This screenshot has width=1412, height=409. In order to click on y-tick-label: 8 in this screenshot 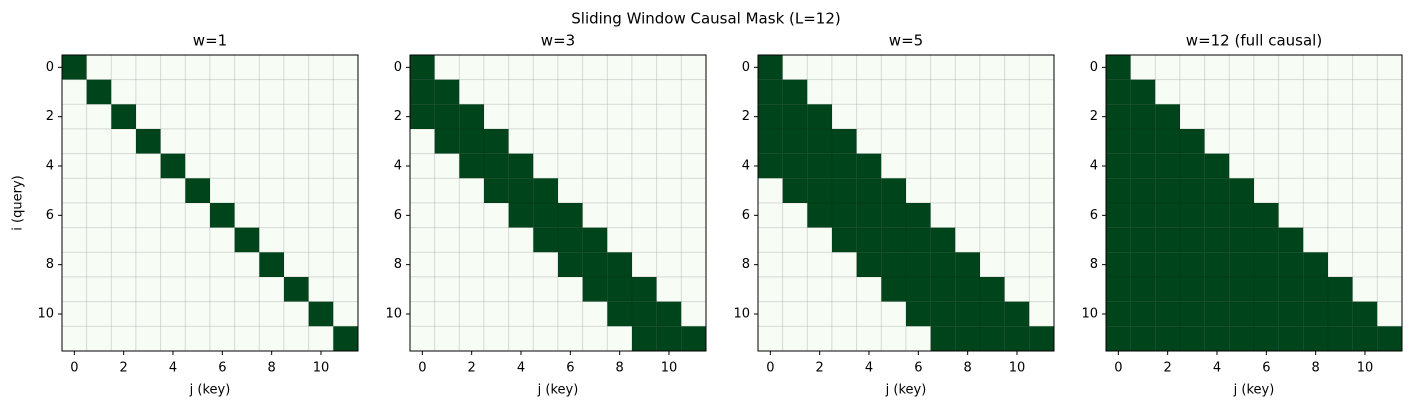, I will do `click(1094, 264)`.